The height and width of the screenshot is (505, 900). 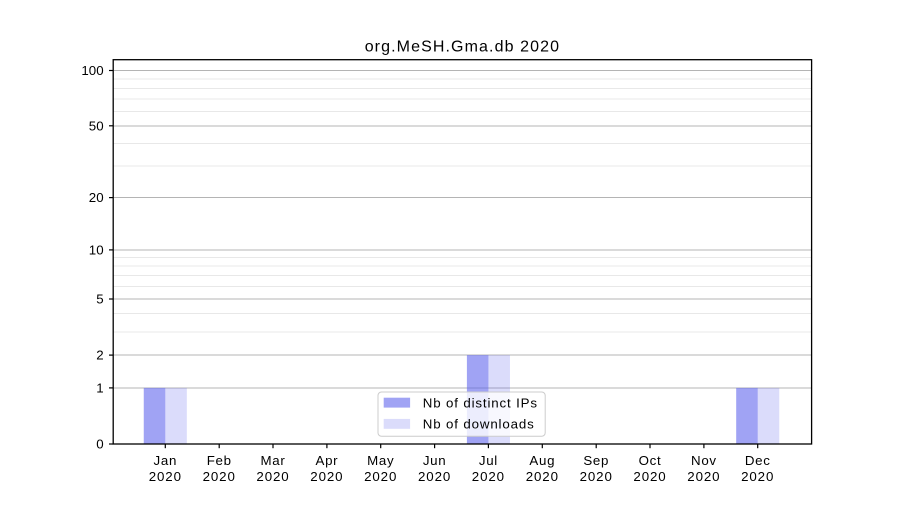 I want to click on svg-text: 50, so click(x=96, y=125).